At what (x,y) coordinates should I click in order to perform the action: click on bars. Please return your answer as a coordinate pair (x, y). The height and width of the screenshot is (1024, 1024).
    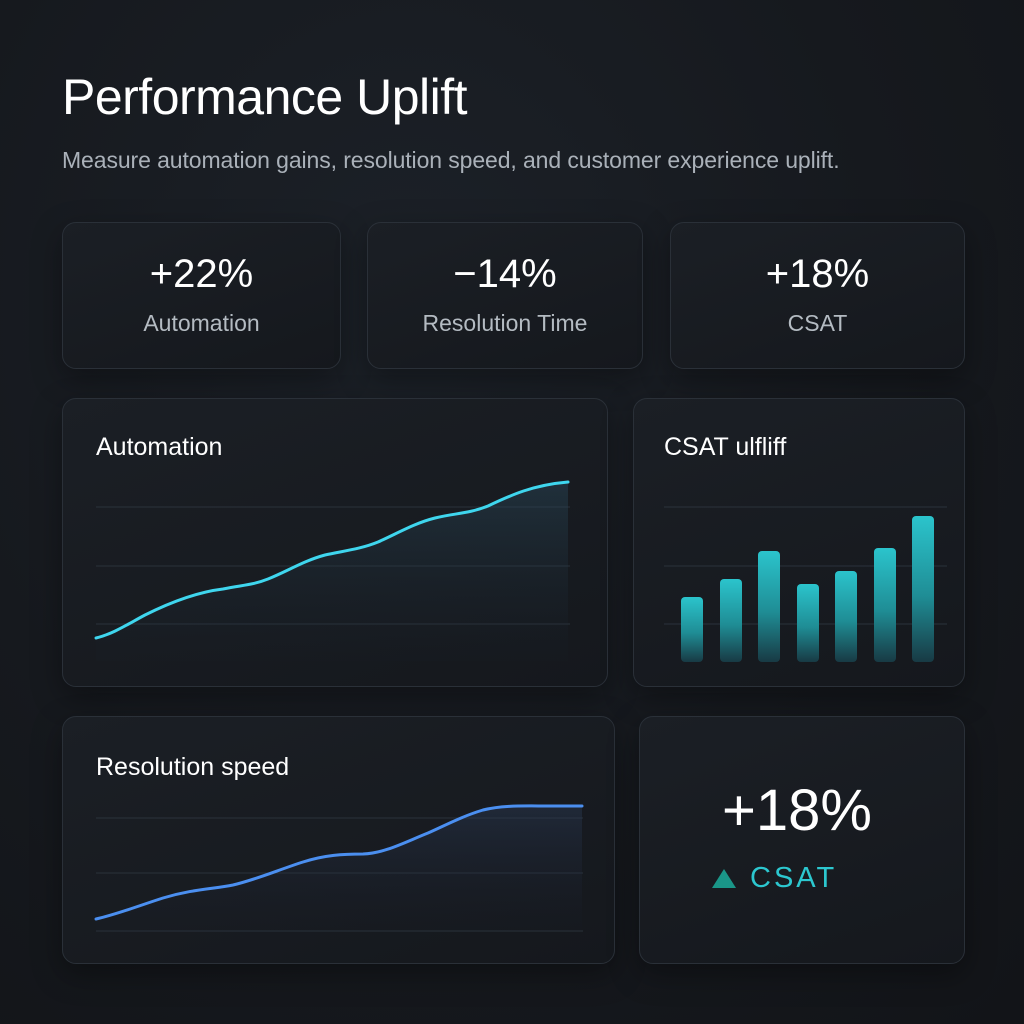
    Looking at the image, I should click on (807, 589).